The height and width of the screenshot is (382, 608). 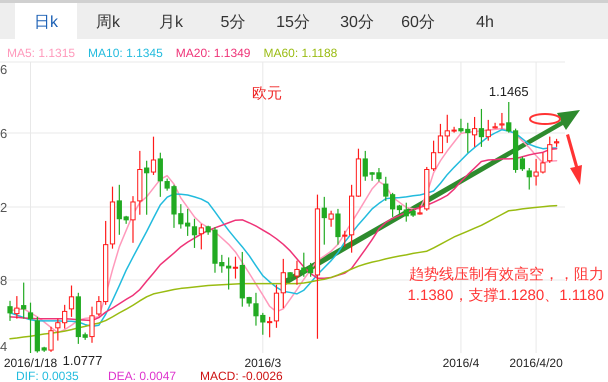 What do you see at coordinates (4, 133) in the screenshot?
I see `annotation: 6` at bounding box center [4, 133].